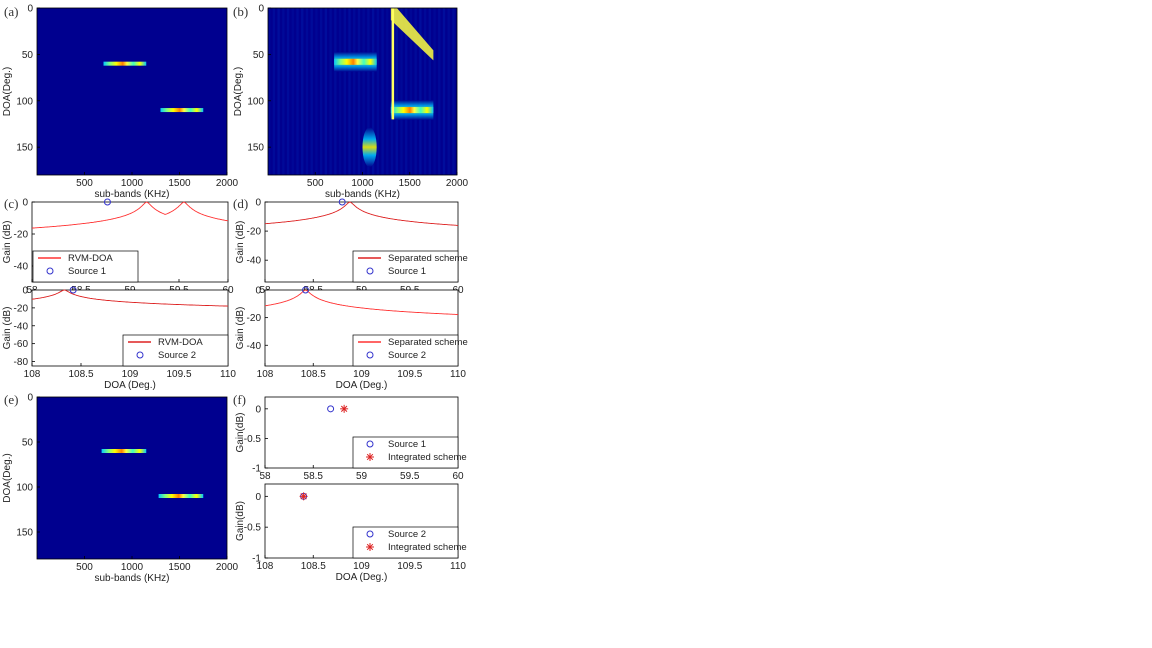 The image size is (1152, 648). I want to click on source-marker, so click(331, 409).